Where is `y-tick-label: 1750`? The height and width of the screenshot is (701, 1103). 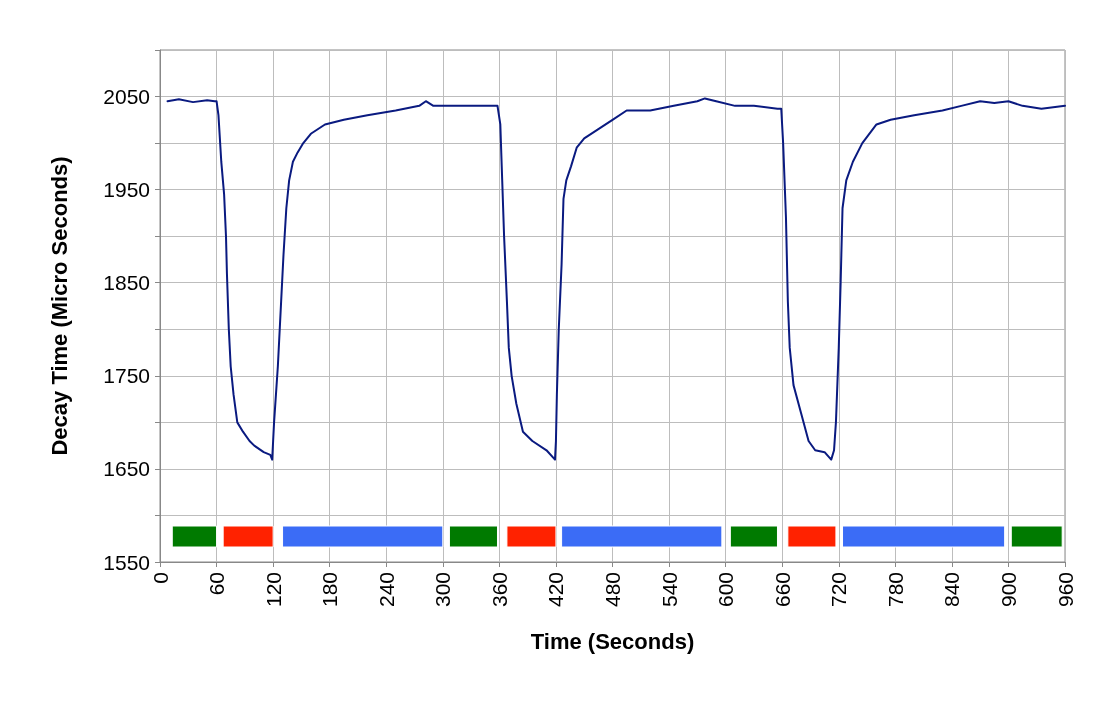
y-tick-label: 1750 is located at coordinates (126, 376).